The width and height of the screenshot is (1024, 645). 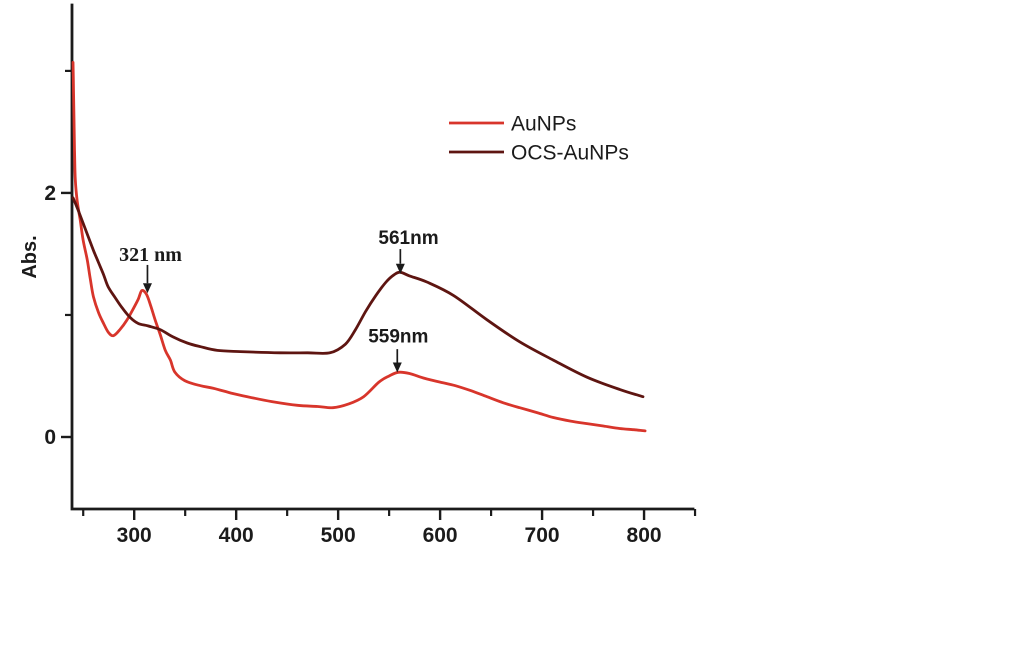 I want to click on y-tick-label: 0, so click(x=50, y=437).